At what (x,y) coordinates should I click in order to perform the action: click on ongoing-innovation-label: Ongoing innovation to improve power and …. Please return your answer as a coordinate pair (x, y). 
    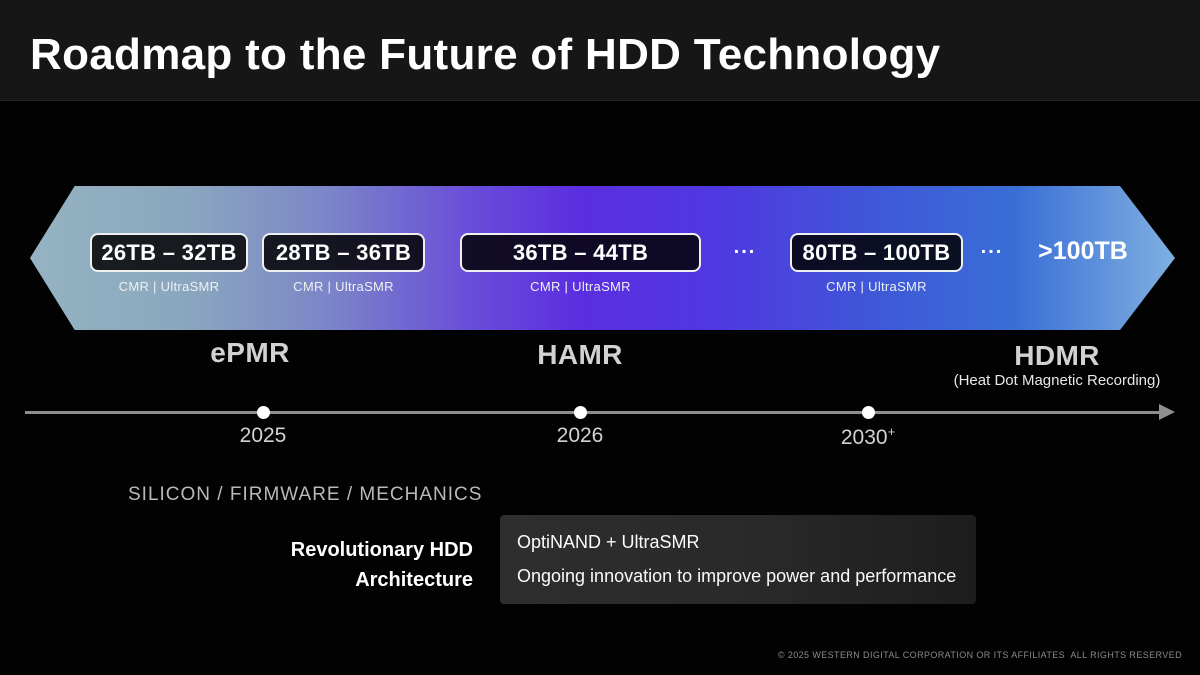
    Looking at the image, I should click on (737, 576).